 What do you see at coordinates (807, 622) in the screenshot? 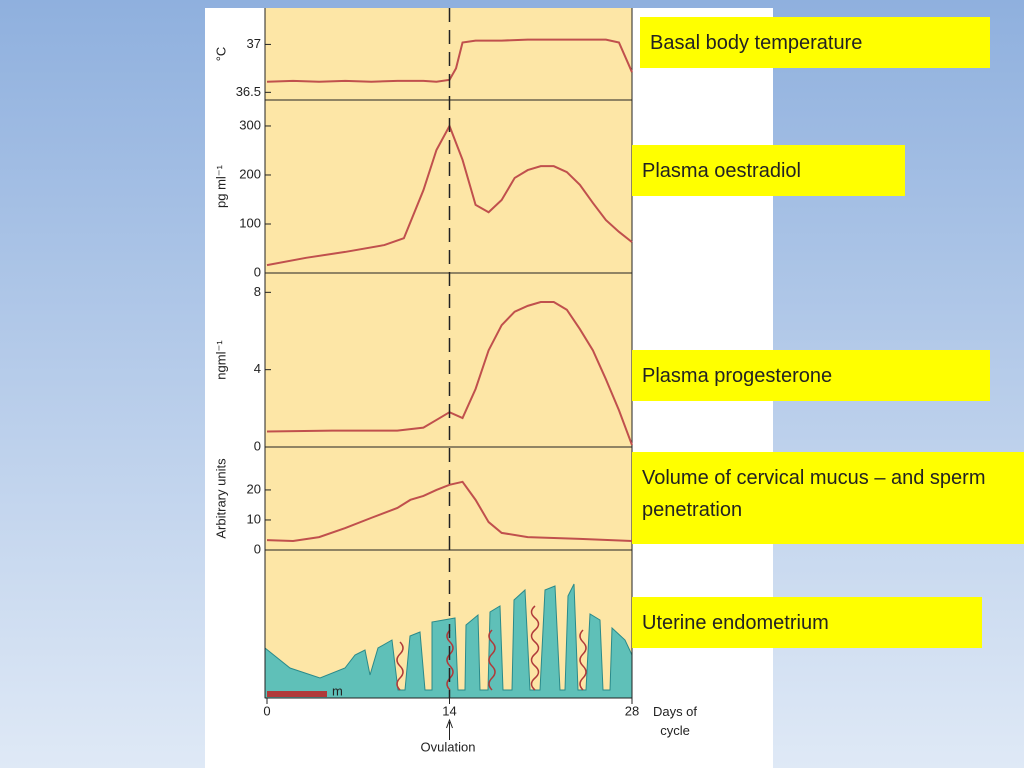
I see `label: Uterine endometrium` at bounding box center [807, 622].